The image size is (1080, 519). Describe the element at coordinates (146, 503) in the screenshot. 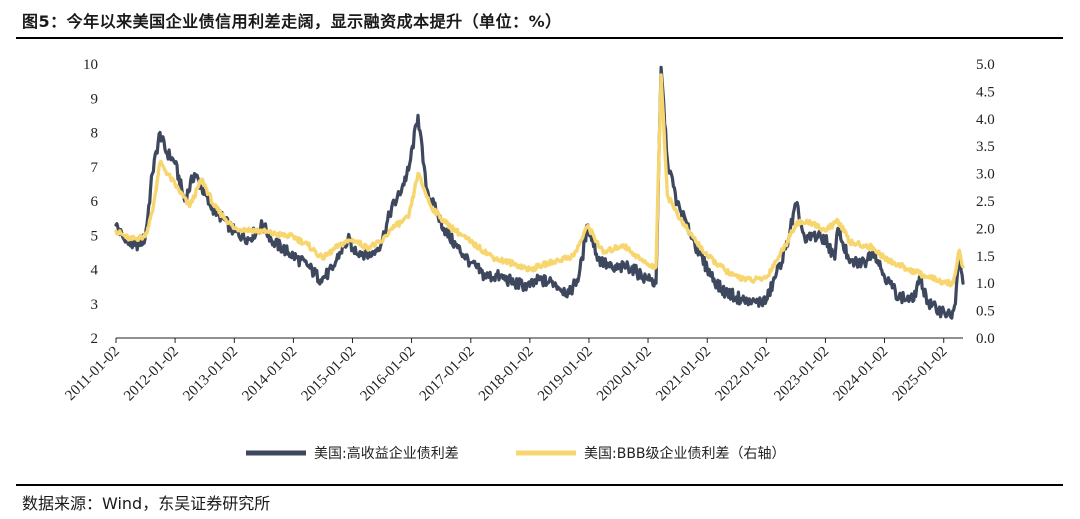

I see `source-note: 数据来源：Wind，东吴证券研究所` at that location.